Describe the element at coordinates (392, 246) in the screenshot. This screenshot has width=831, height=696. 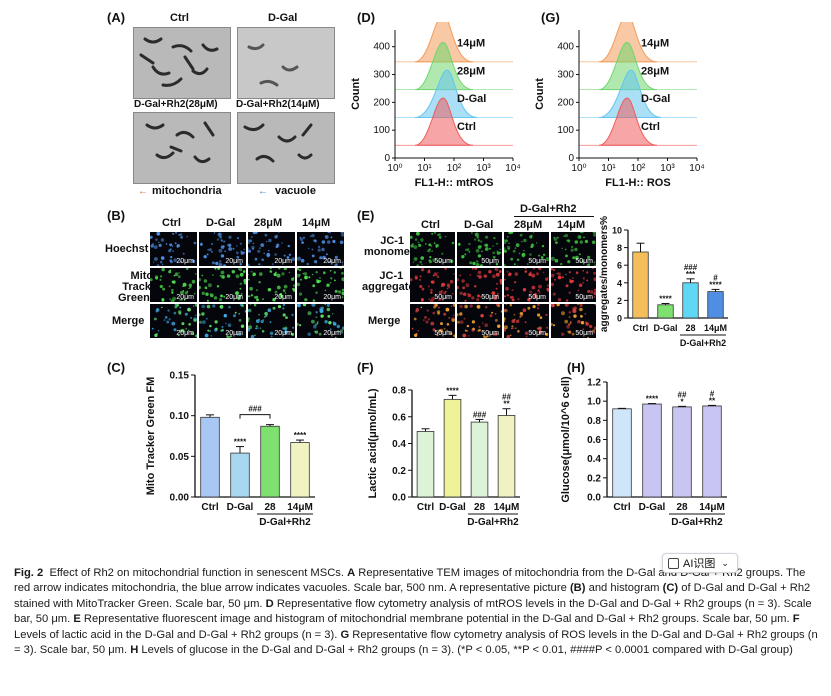
I see `e-row-monomers: JC-1 monomers` at that location.